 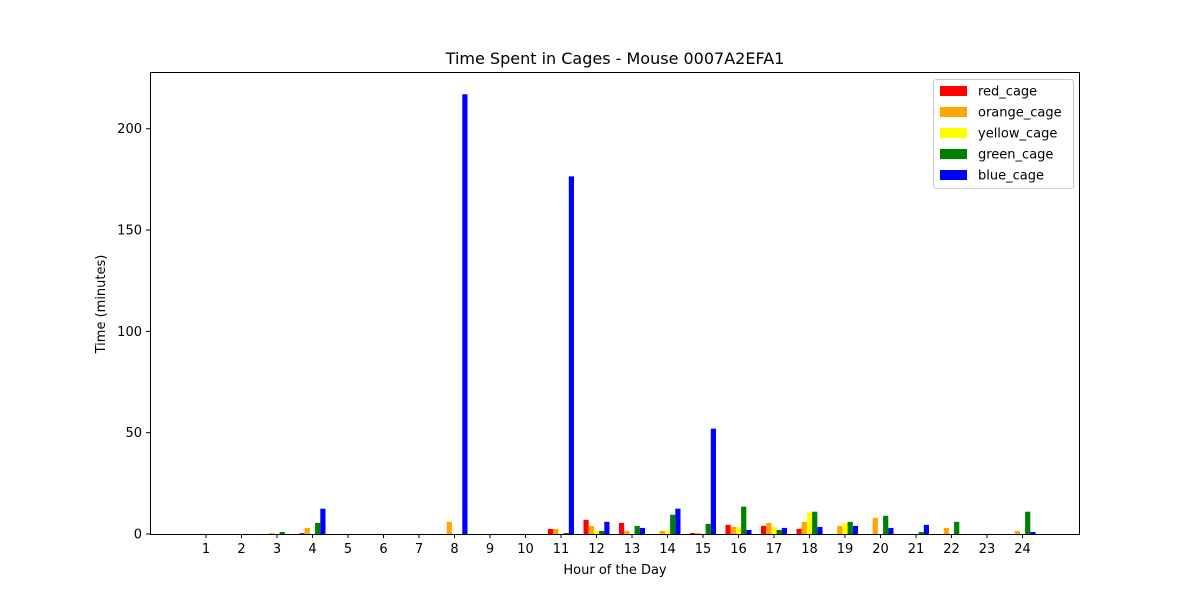 What do you see at coordinates (615, 58) in the screenshot?
I see `chart-title: Time Spent in Cages - Mouse 0007A2EFA1` at bounding box center [615, 58].